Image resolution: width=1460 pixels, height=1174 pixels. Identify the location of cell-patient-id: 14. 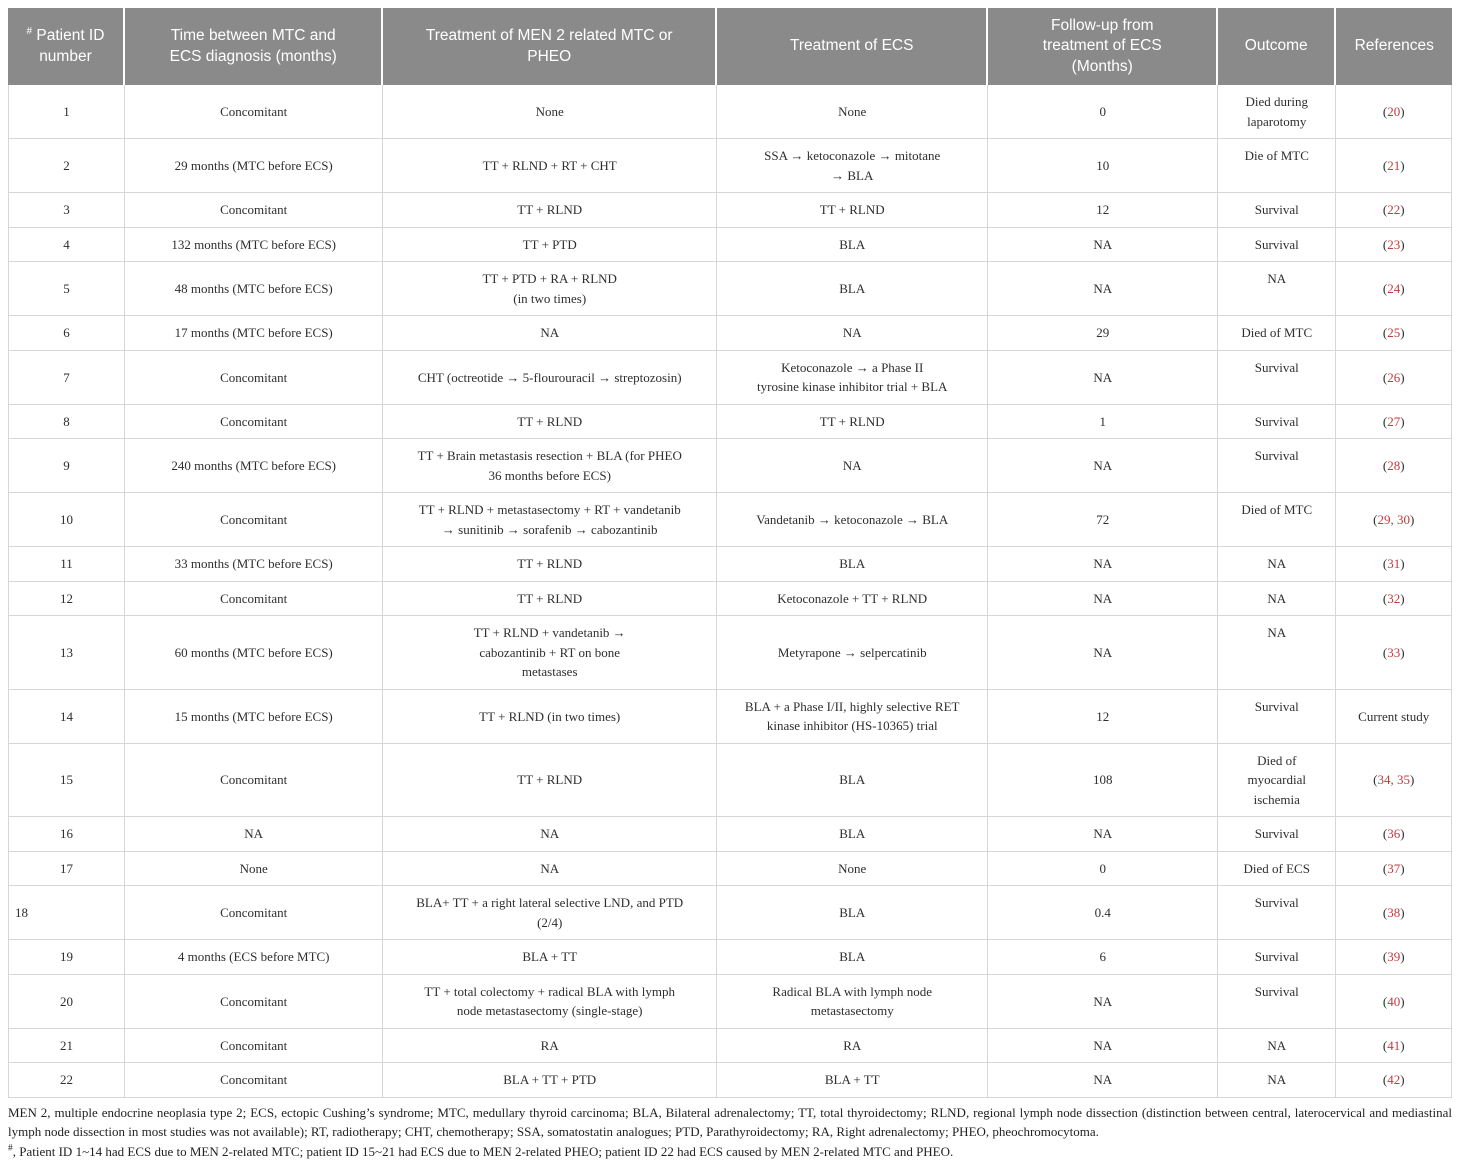
(66, 716).